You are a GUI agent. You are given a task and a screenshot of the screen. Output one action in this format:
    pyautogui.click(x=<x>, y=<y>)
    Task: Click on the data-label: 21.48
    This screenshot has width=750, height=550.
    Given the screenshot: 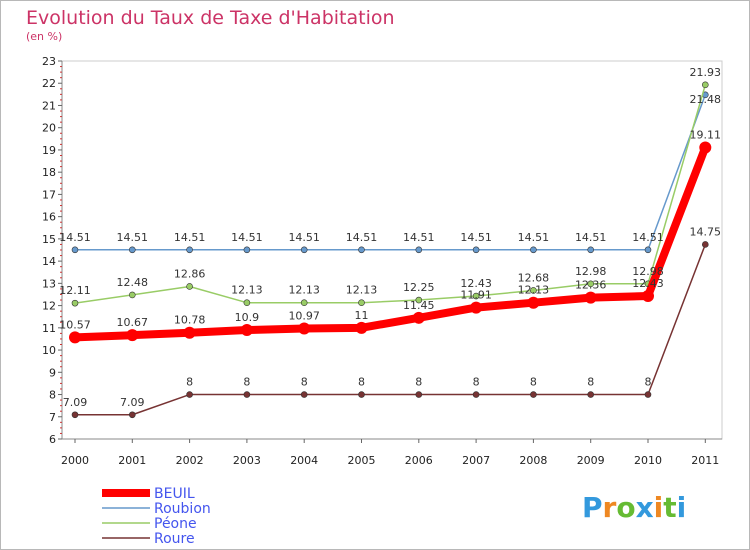 What is the action you would take?
    pyautogui.click(x=706, y=99)
    